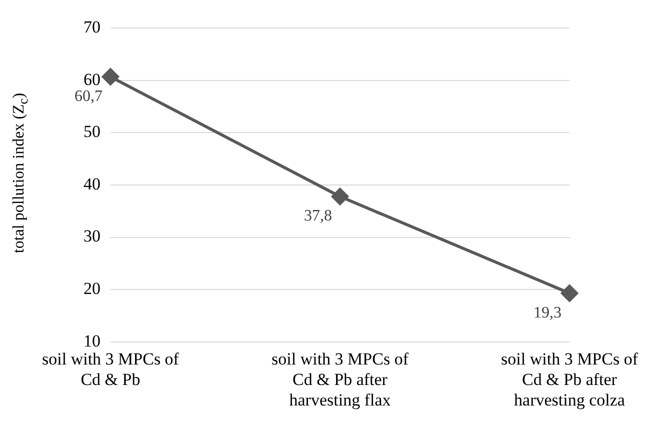  I want to click on y-tick-label: 50, so click(91, 132).